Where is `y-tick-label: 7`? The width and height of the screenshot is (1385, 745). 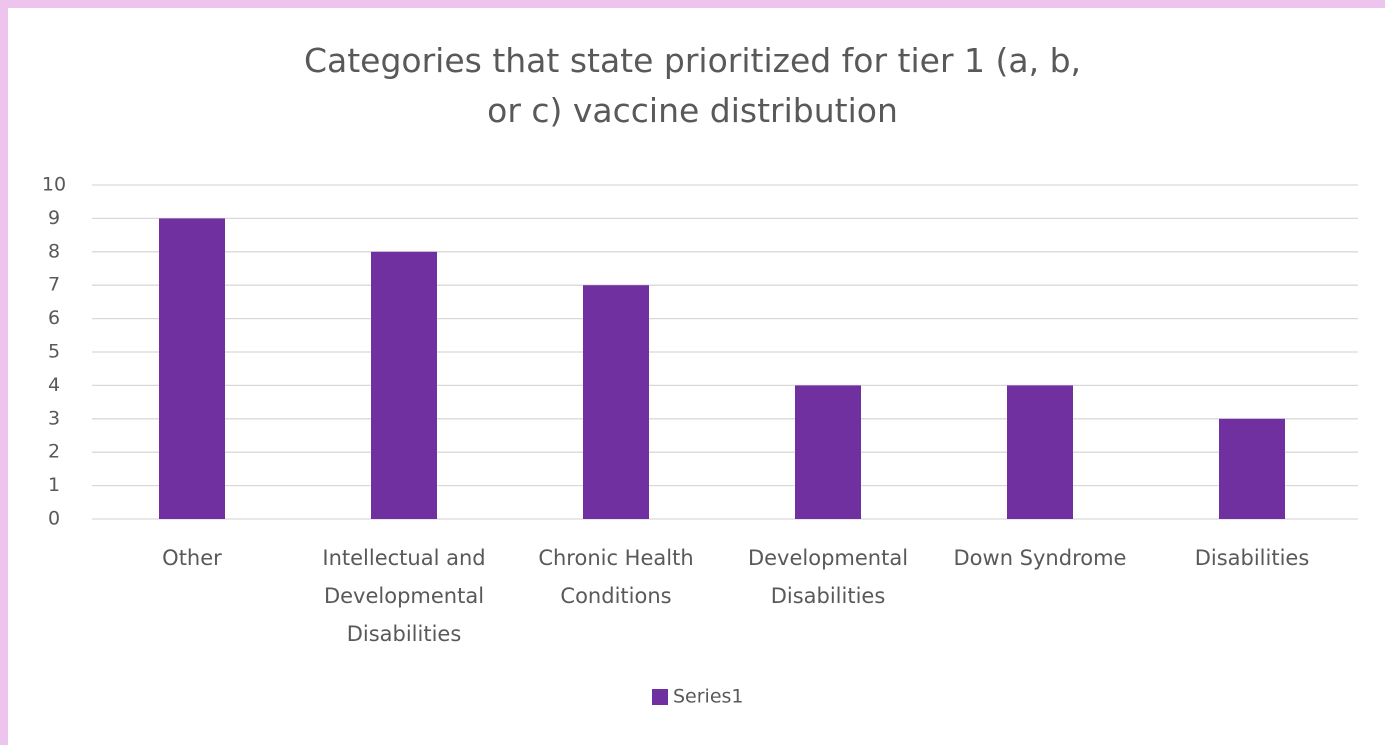
y-tick-label: 7 is located at coordinates (54, 285).